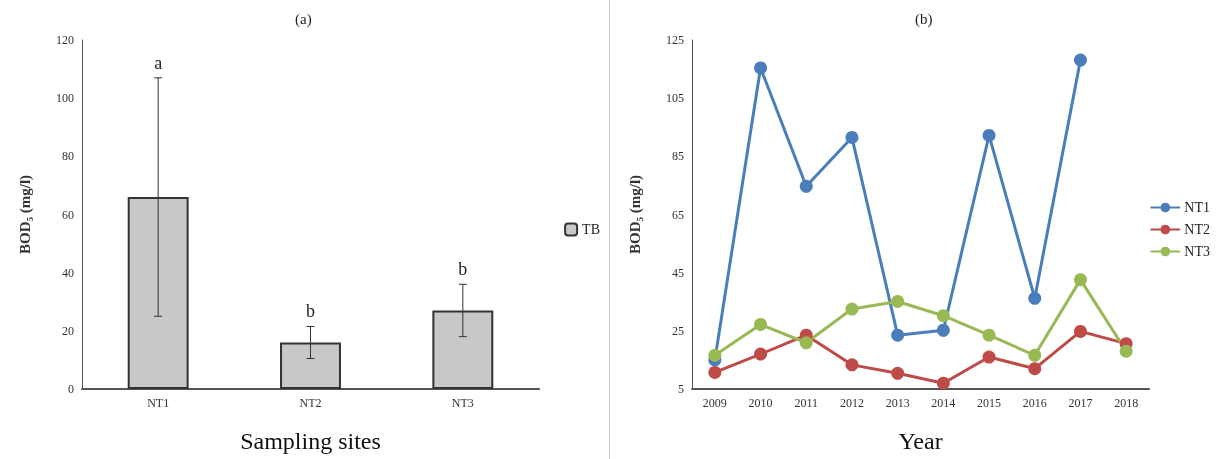 The image size is (1219, 459). Describe the element at coordinates (65, 98) in the screenshot. I see `y-tick-label: 100` at that location.